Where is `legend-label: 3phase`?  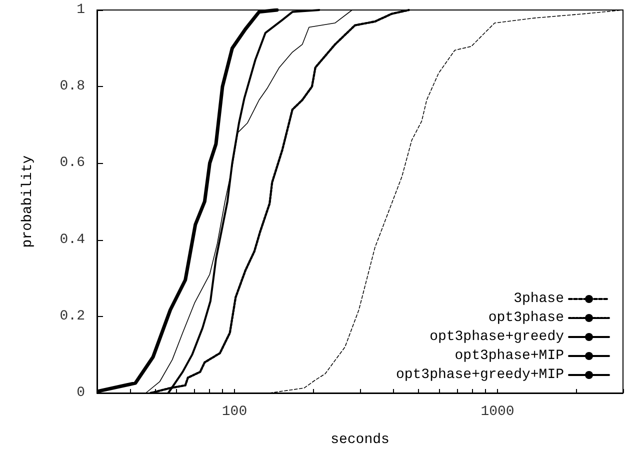
legend-label: 3phase is located at coordinates (539, 299).